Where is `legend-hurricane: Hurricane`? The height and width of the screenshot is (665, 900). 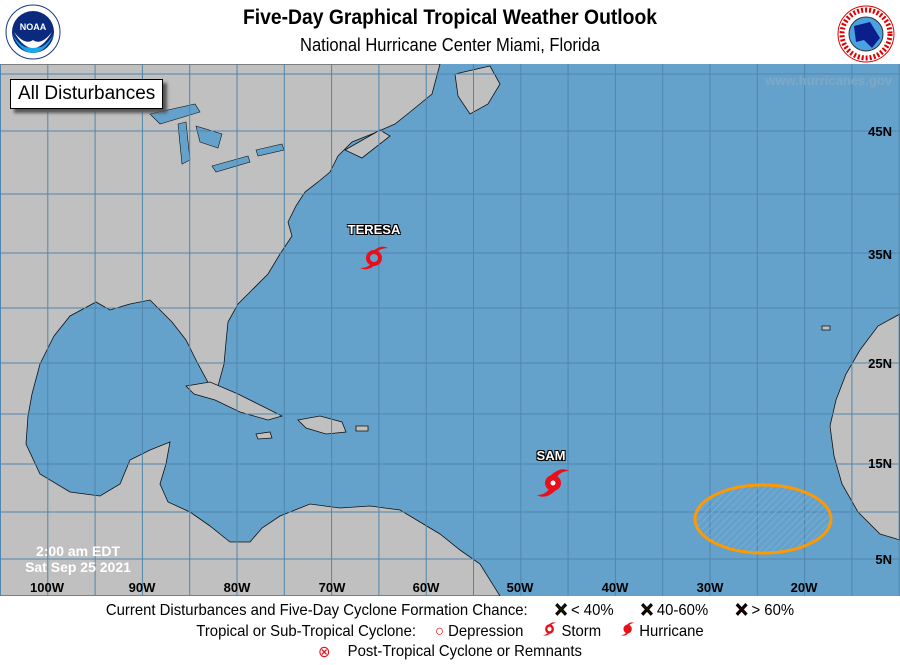 legend-hurricane: Hurricane is located at coordinates (671, 631).